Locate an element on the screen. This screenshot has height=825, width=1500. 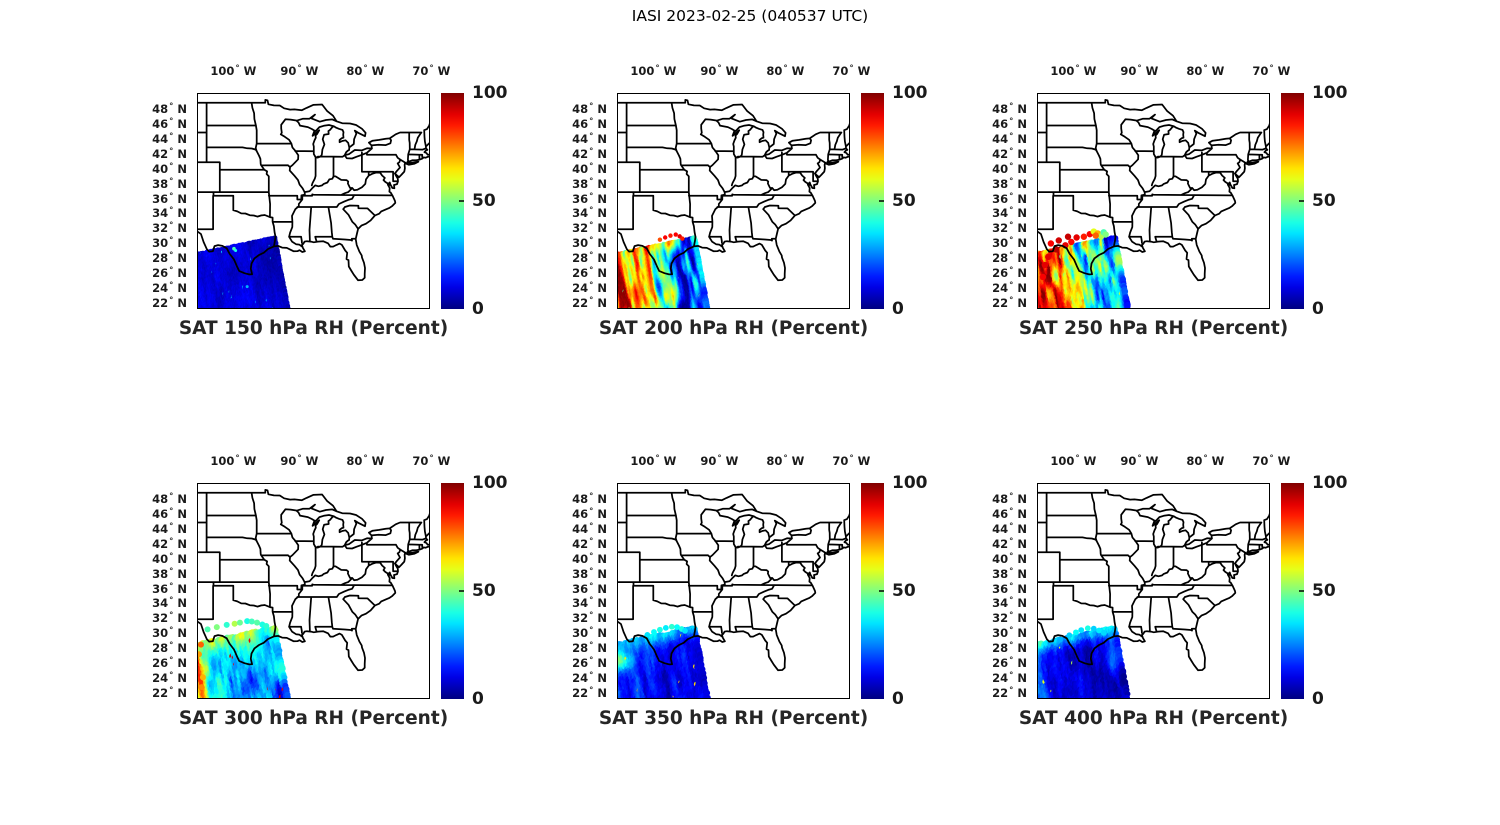
y-tick-value: 46 is located at coordinates (580, 514).